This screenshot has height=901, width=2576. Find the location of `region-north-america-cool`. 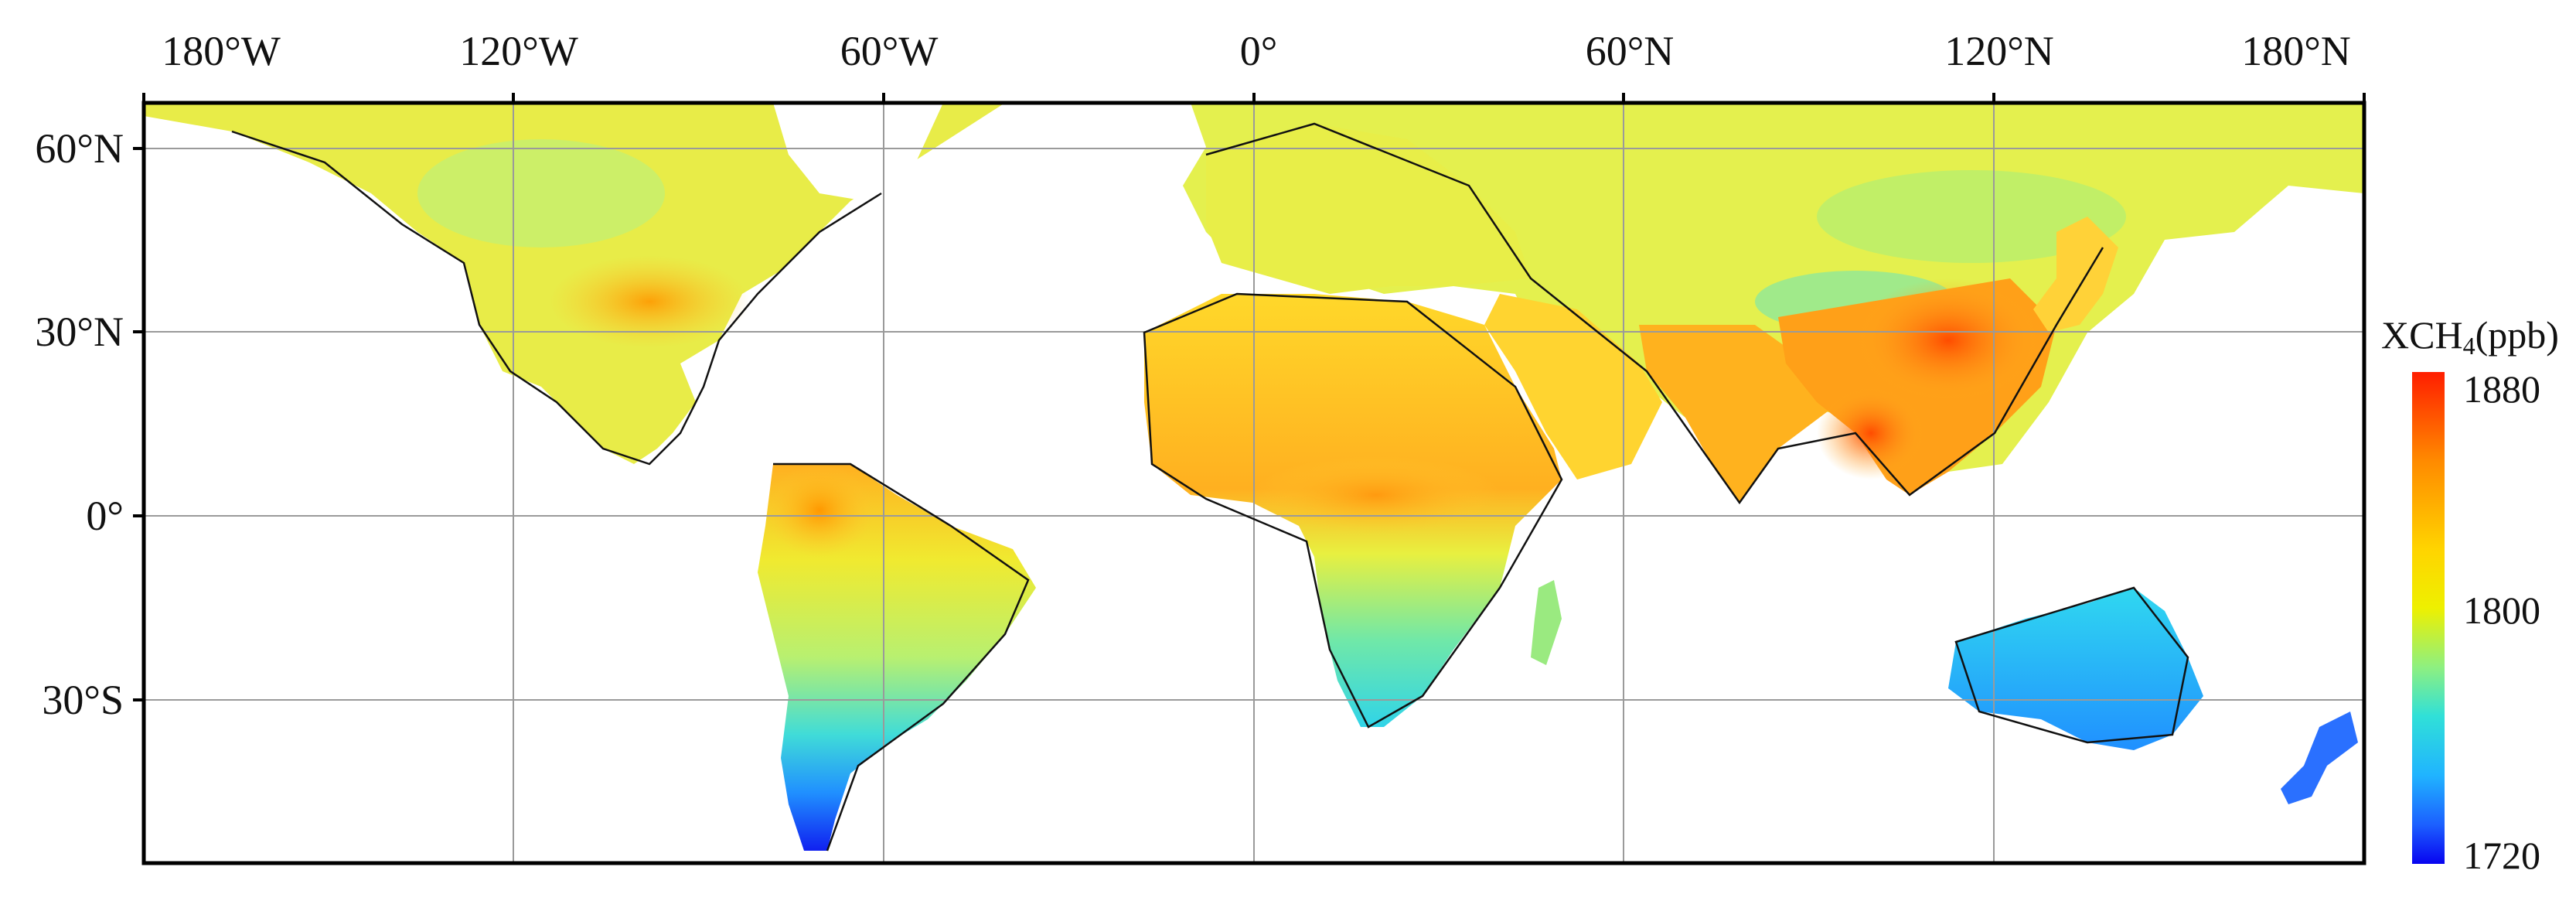

region-north-america-cool is located at coordinates (541, 193).